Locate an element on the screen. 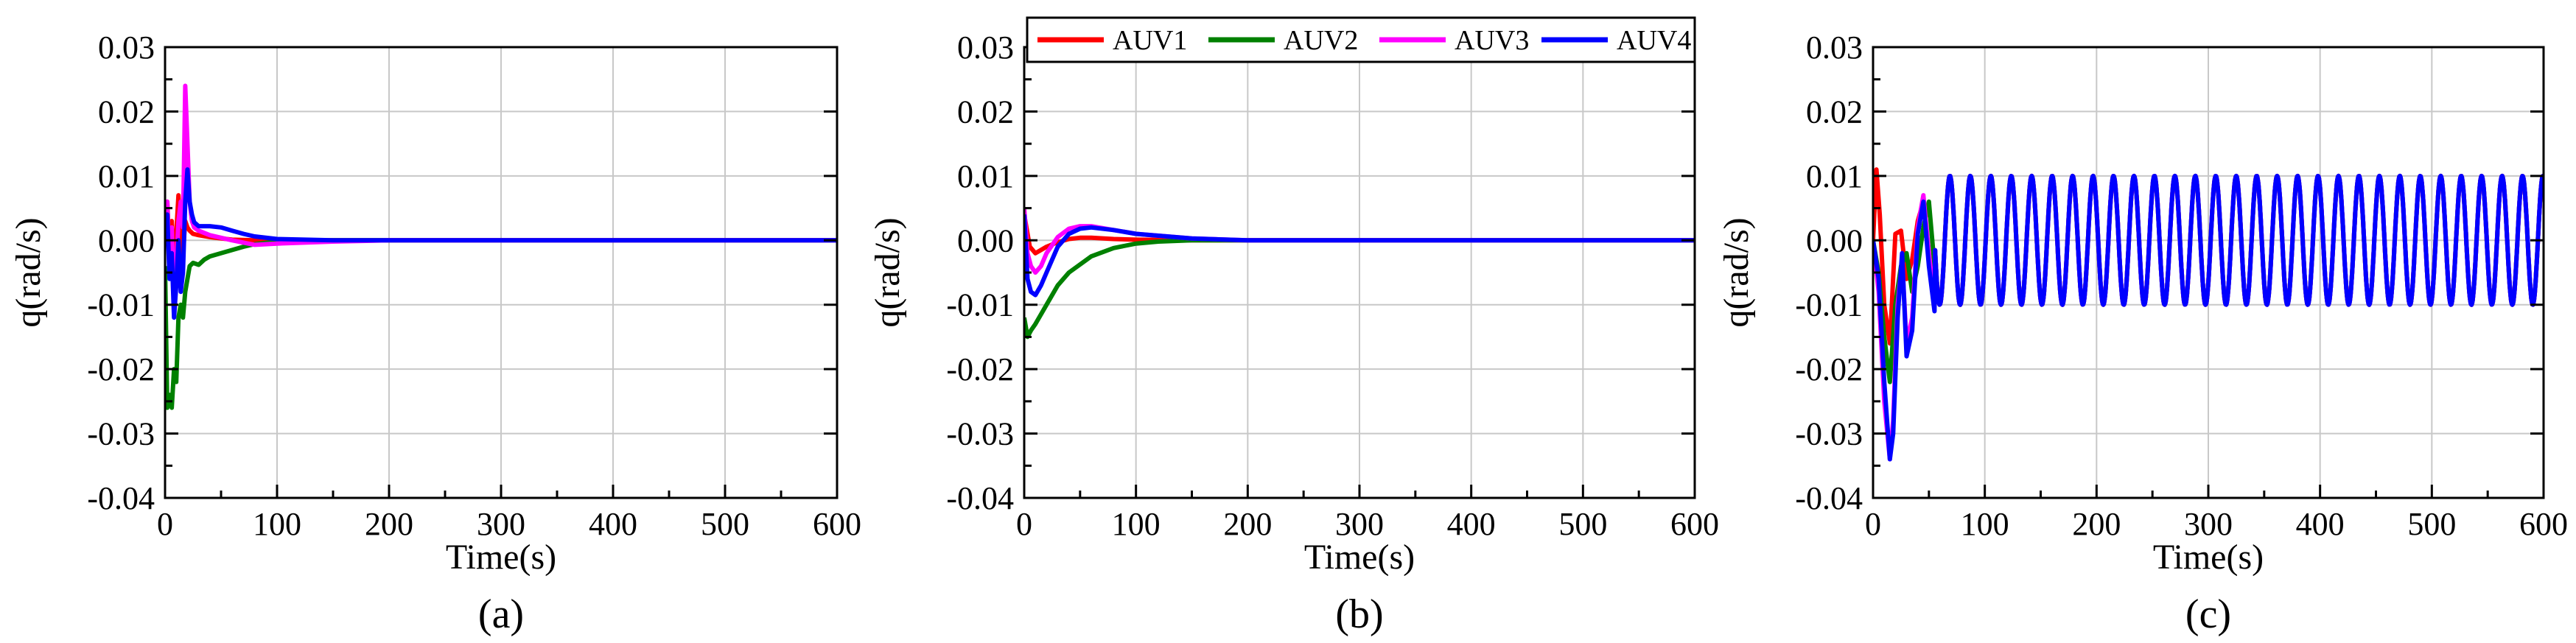 The image size is (2576, 643). legend-label: AUV4 is located at coordinates (1654, 40).